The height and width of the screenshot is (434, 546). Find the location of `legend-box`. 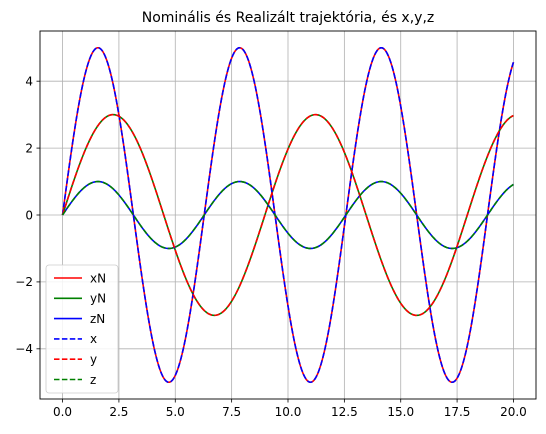

legend-box is located at coordinates (82, 329).